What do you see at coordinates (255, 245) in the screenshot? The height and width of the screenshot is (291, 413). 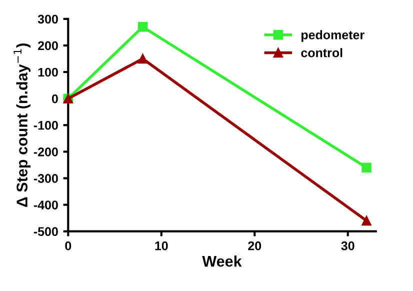 I see `x-tick-label: 20` at bounding box center [255, 245].